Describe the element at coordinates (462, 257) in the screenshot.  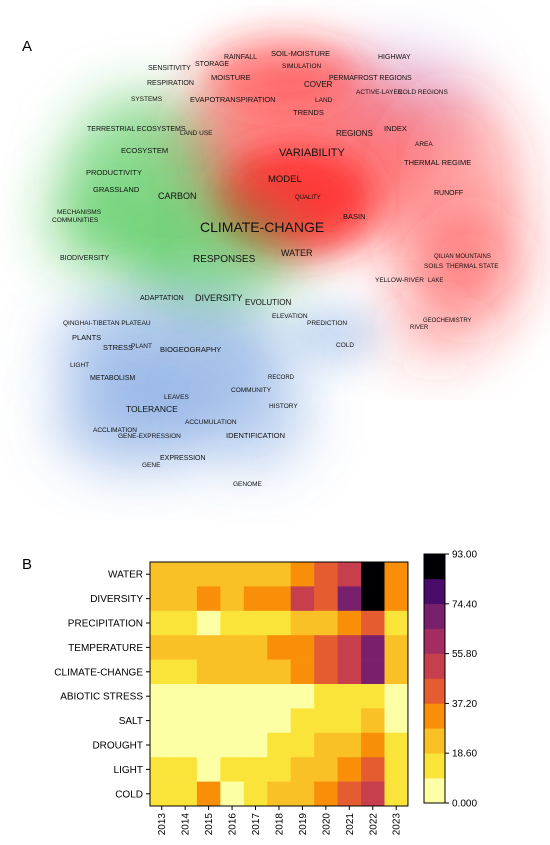
I see `term-qilian-mountains: QILIAN MOUNTAINS` at that location.